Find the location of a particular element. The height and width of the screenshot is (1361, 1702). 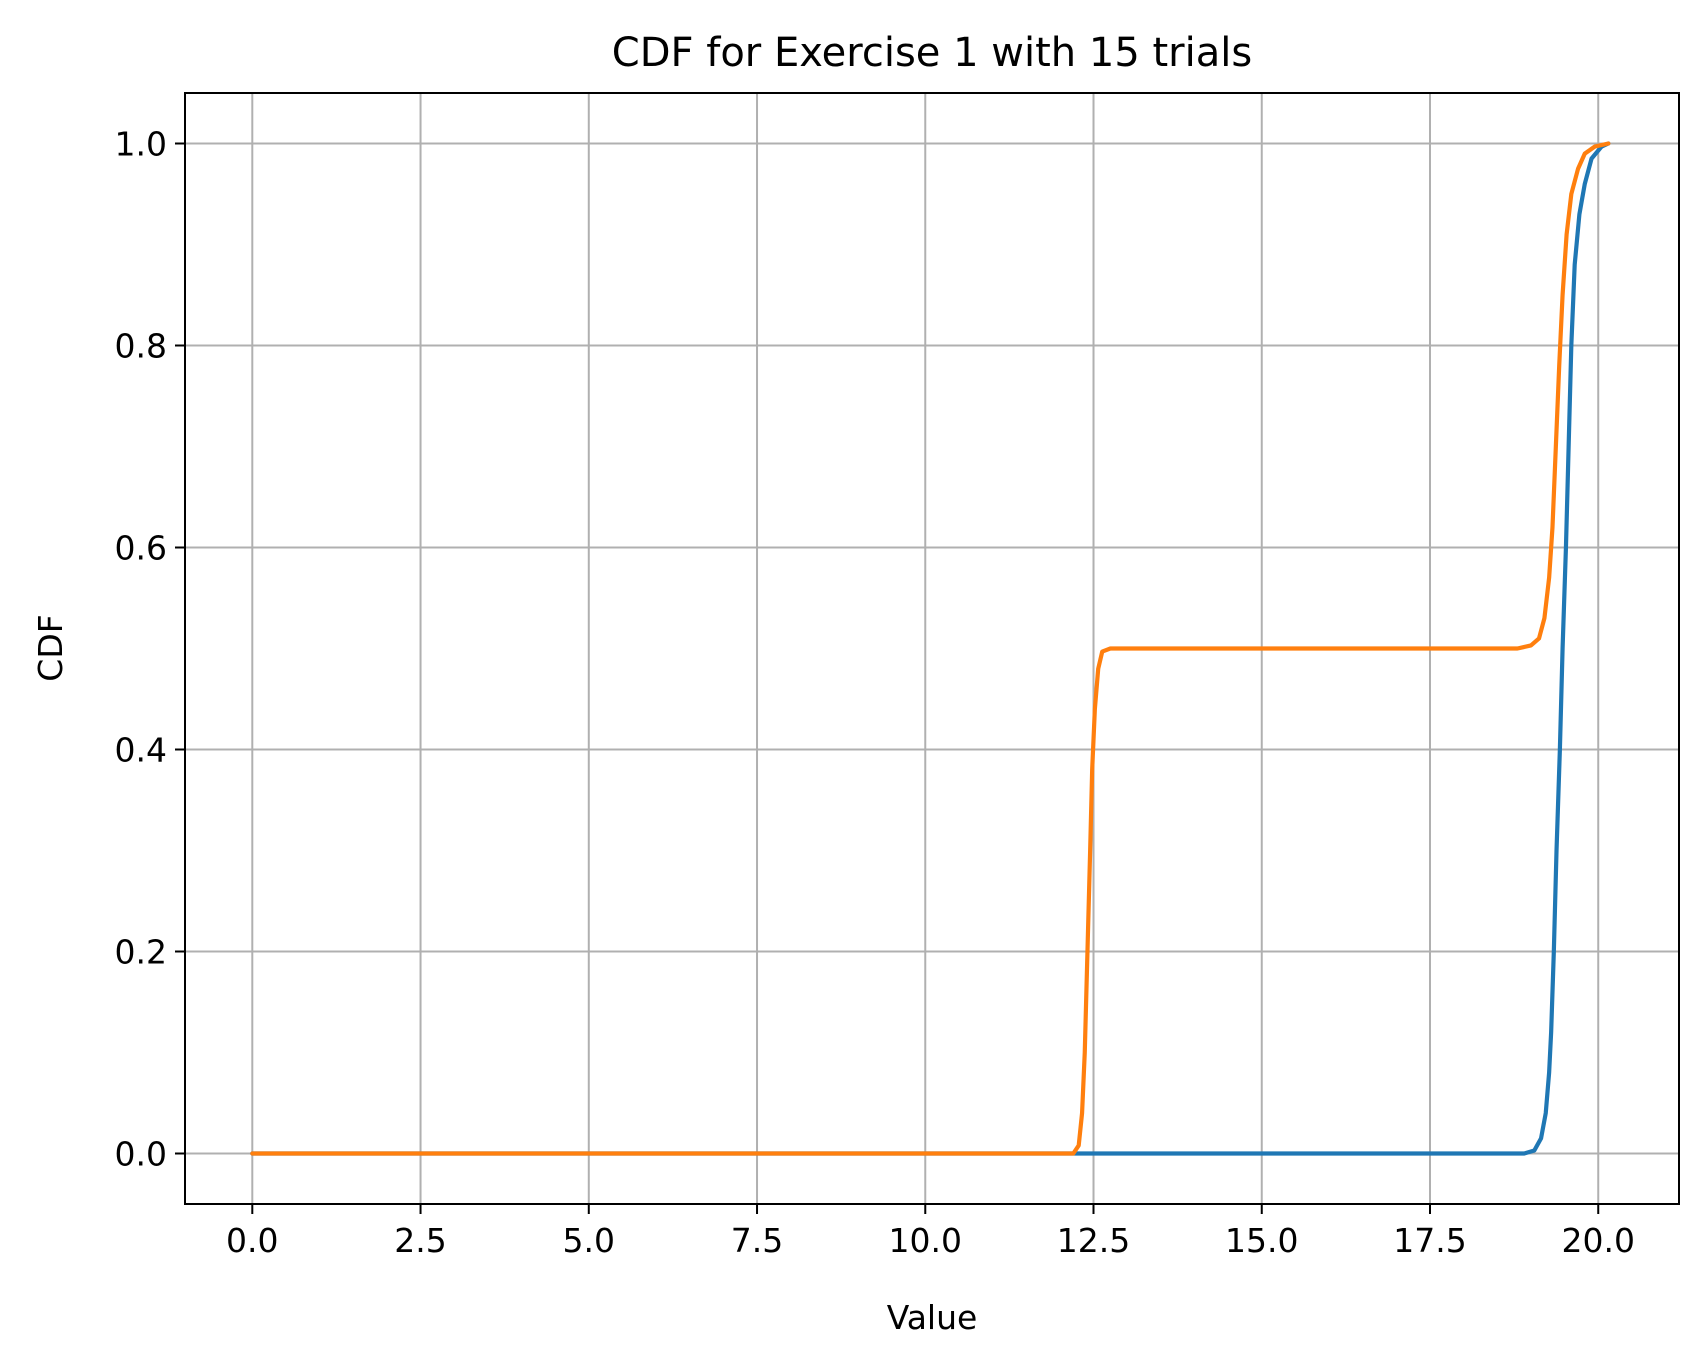

y-tick-label: 0.8 is located at coordinates (141, 346).